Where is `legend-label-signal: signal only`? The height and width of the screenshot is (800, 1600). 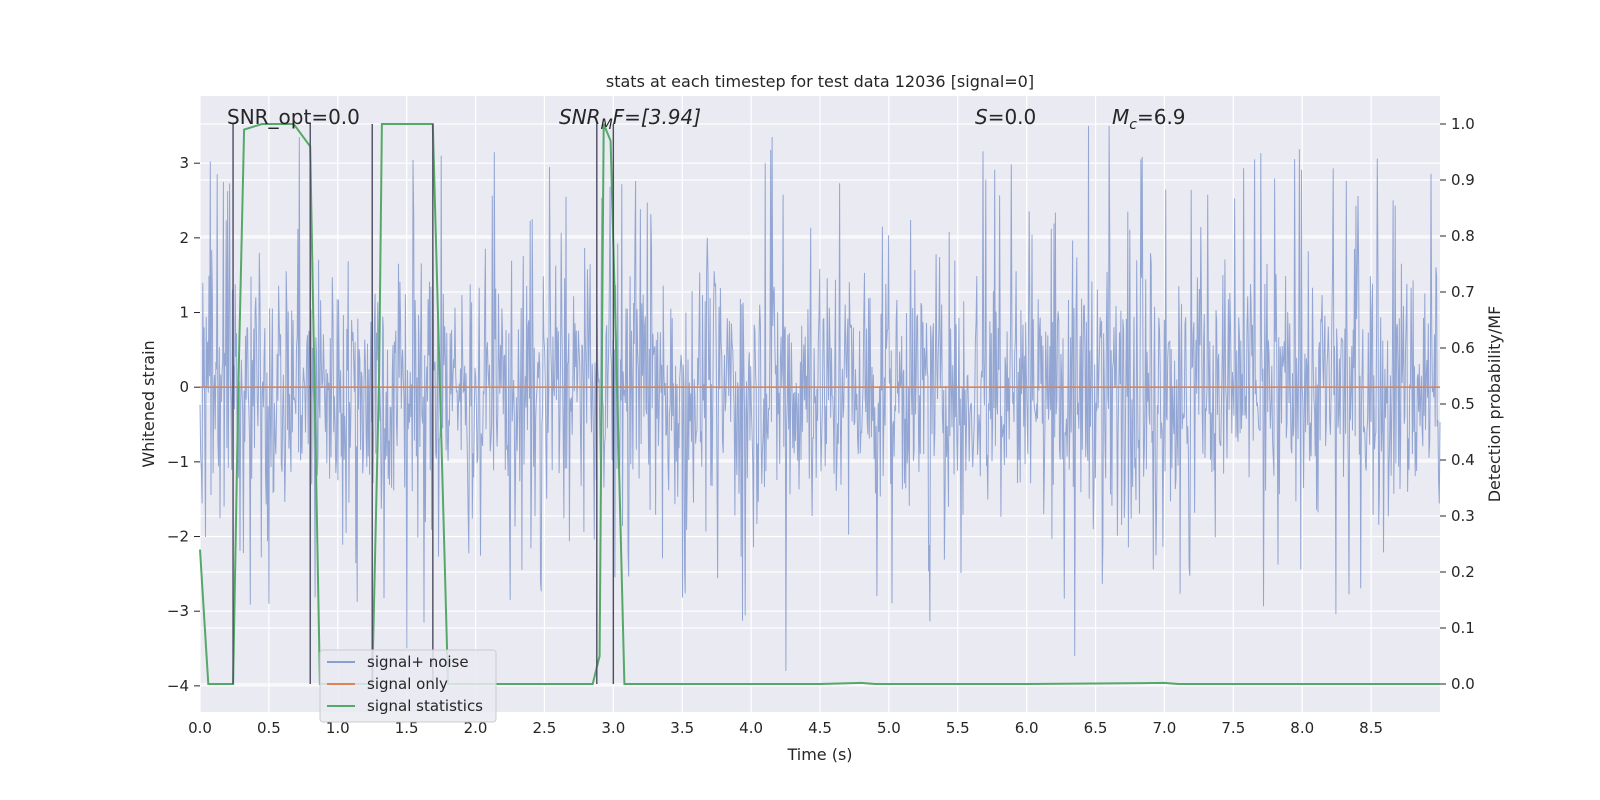
legend-label-signal: signal only is located at coordinates (407, 684).